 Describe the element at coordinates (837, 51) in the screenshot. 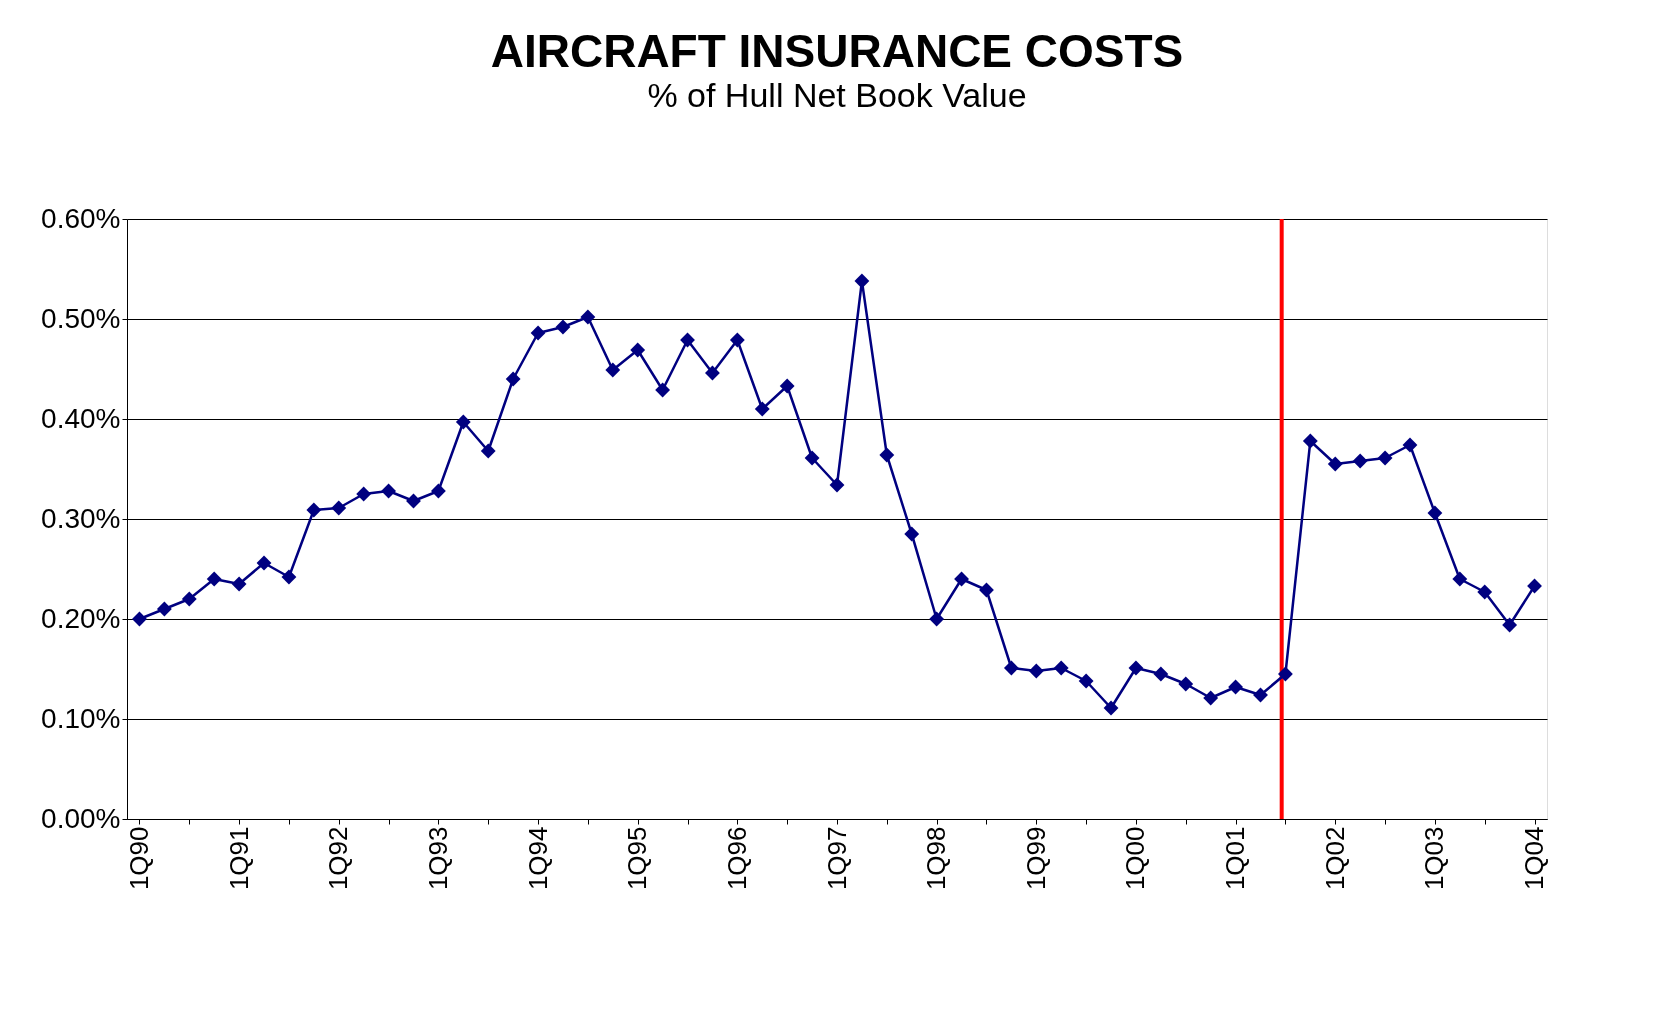

I see `chart-title: AIRCRAFT INSURANCE COSTS` at that location.